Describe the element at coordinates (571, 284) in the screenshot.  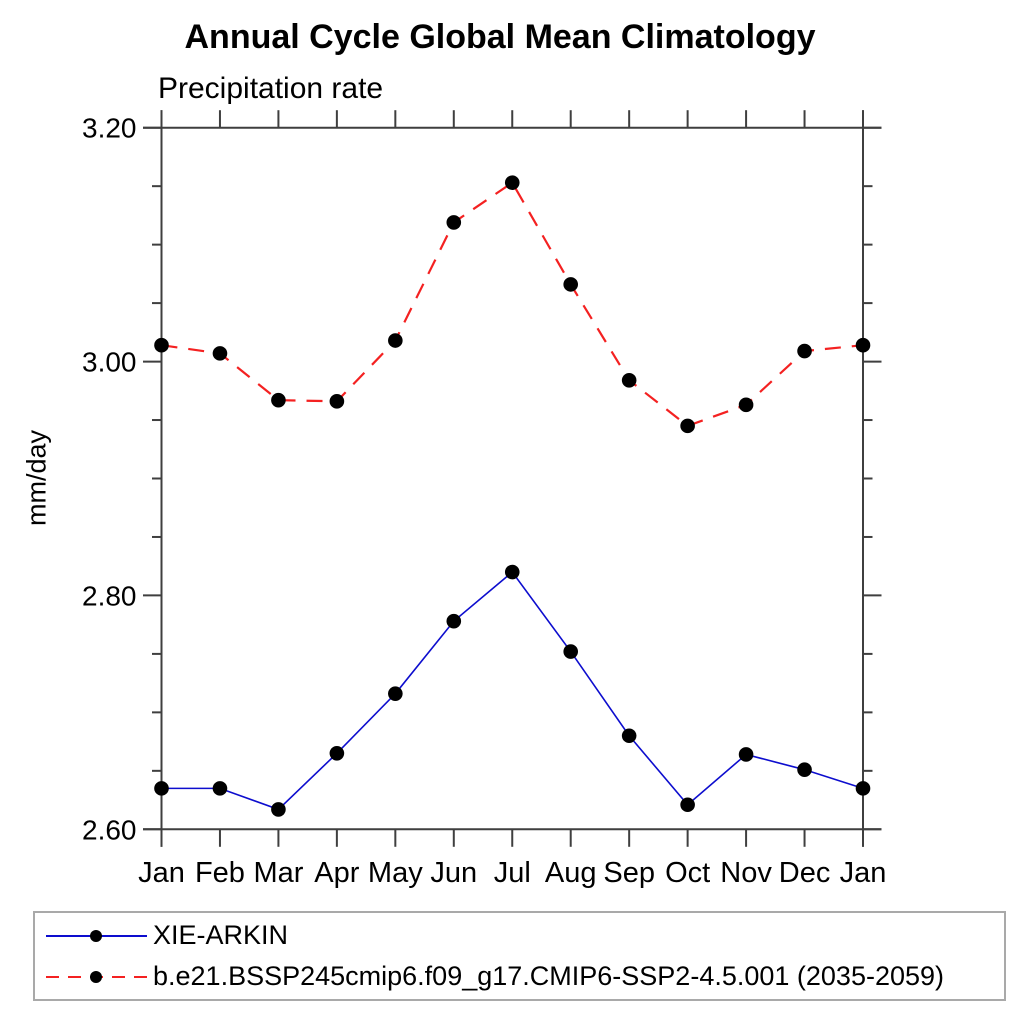
I see `data-point-series1-aug7` at that location.